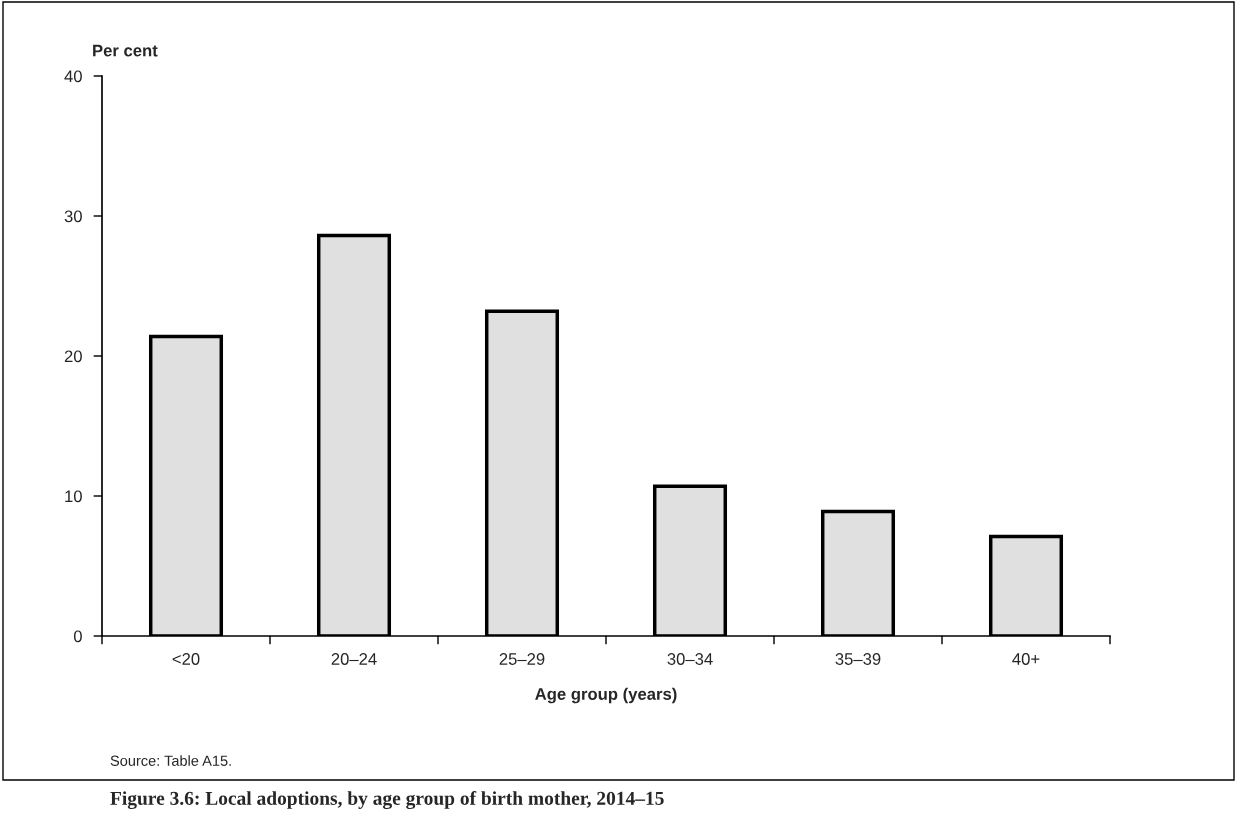 Image resolution: width=1237 pixels, height=819 pixels. What do you see at coordinates (73, 216) in the screenshot?
I see `y-tick-label: 30` at bounding box center [73, 216].